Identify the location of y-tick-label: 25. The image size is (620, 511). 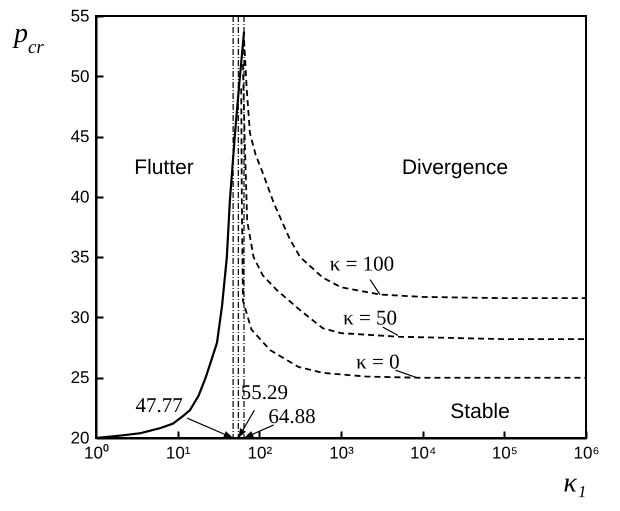
(80, 378).